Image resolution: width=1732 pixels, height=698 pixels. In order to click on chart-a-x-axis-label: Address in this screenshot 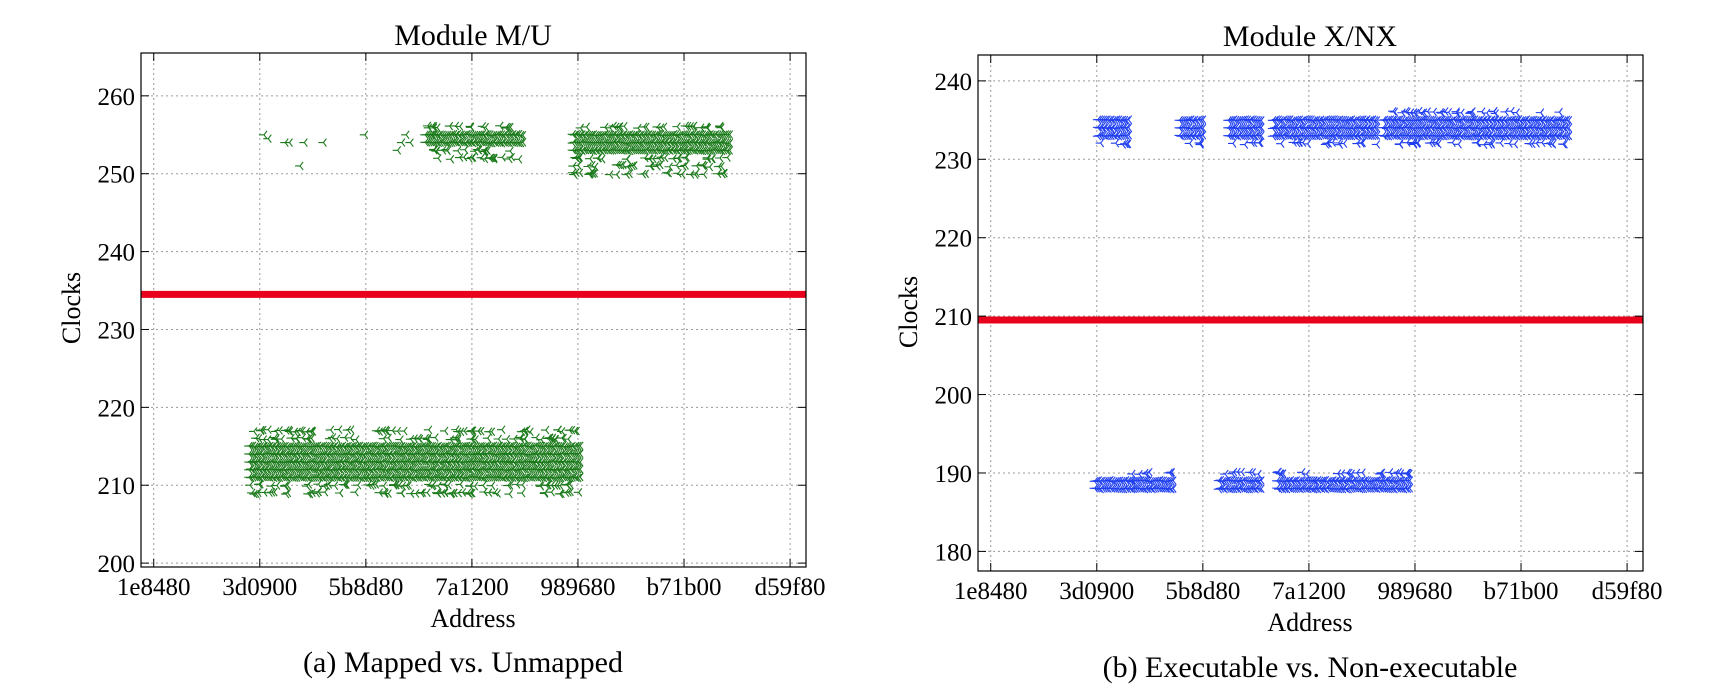, I will do `click(472, 618)`.